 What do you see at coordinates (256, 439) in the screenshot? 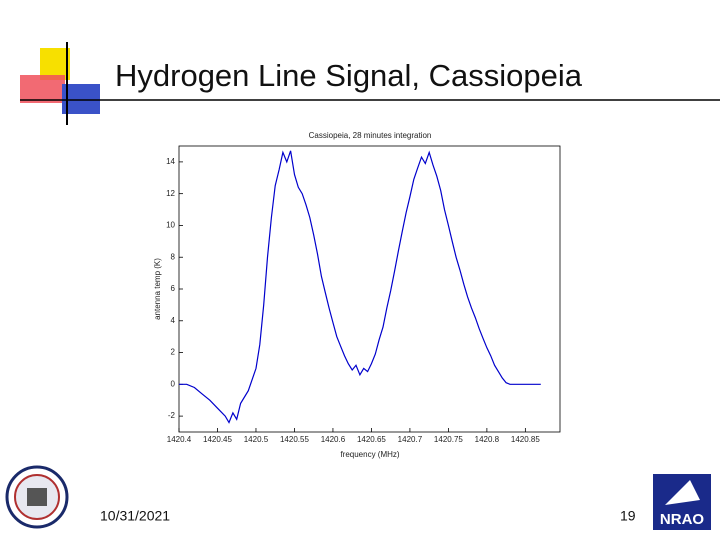
I see `x-tick-label: 1420.5` at bounding box center [256, 439].